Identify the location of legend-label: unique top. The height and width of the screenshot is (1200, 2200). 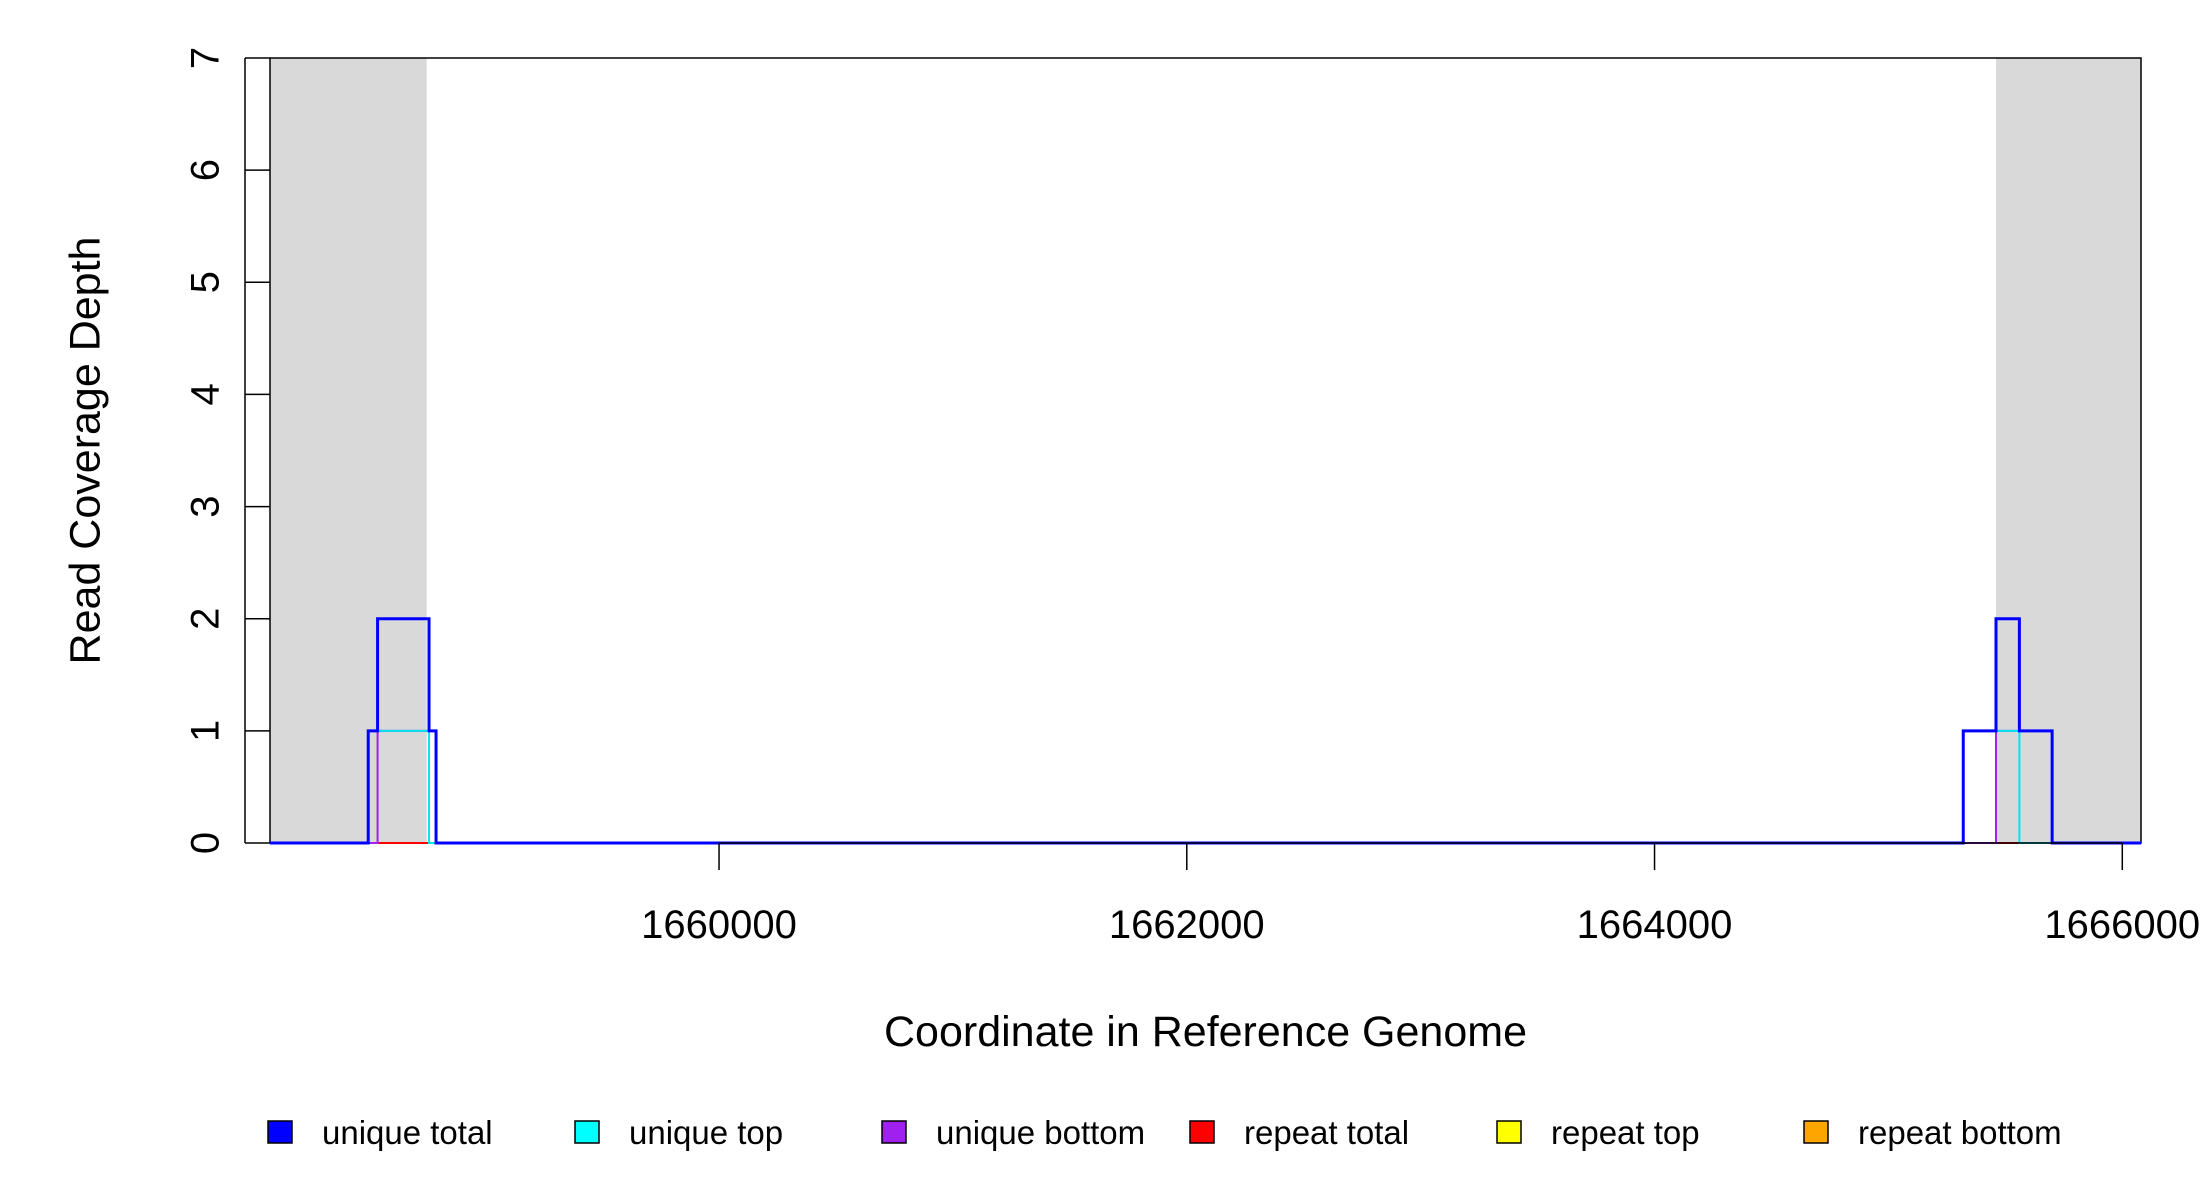
(706, 1132).